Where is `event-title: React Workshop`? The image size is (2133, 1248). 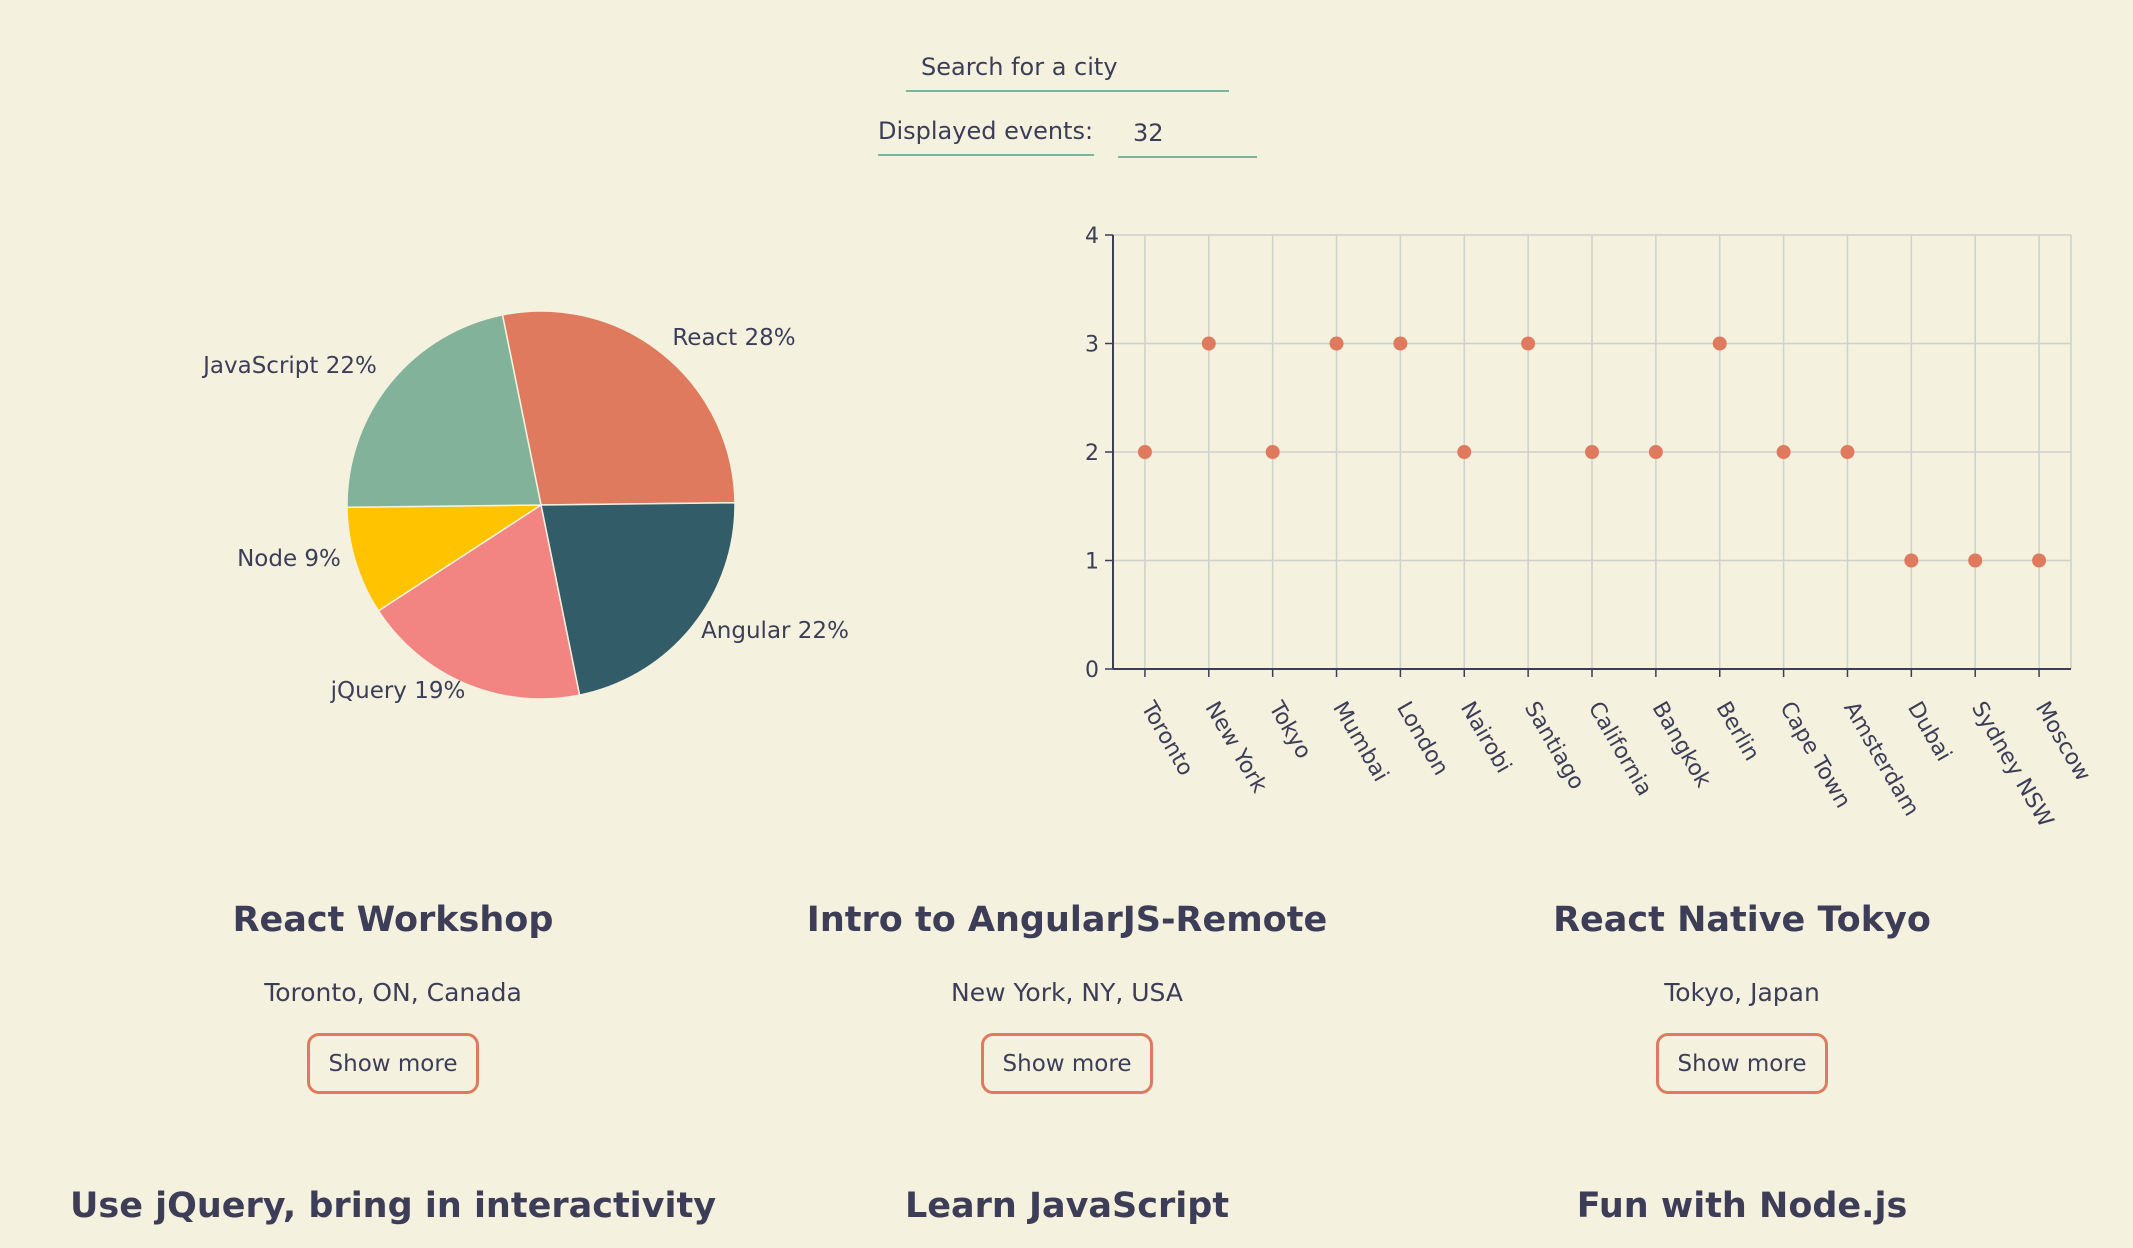
event-title: React Workshop is located at coordinates (393, 920).